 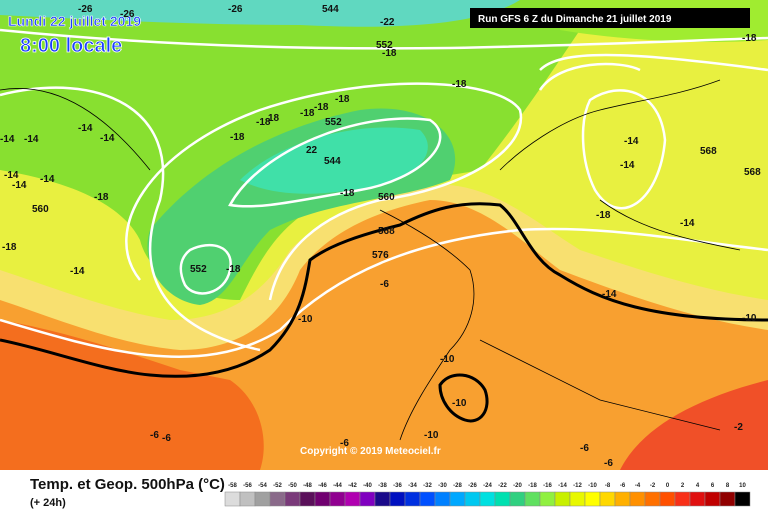 I want to click on contour-label: 576, so click(x=380, y=255).